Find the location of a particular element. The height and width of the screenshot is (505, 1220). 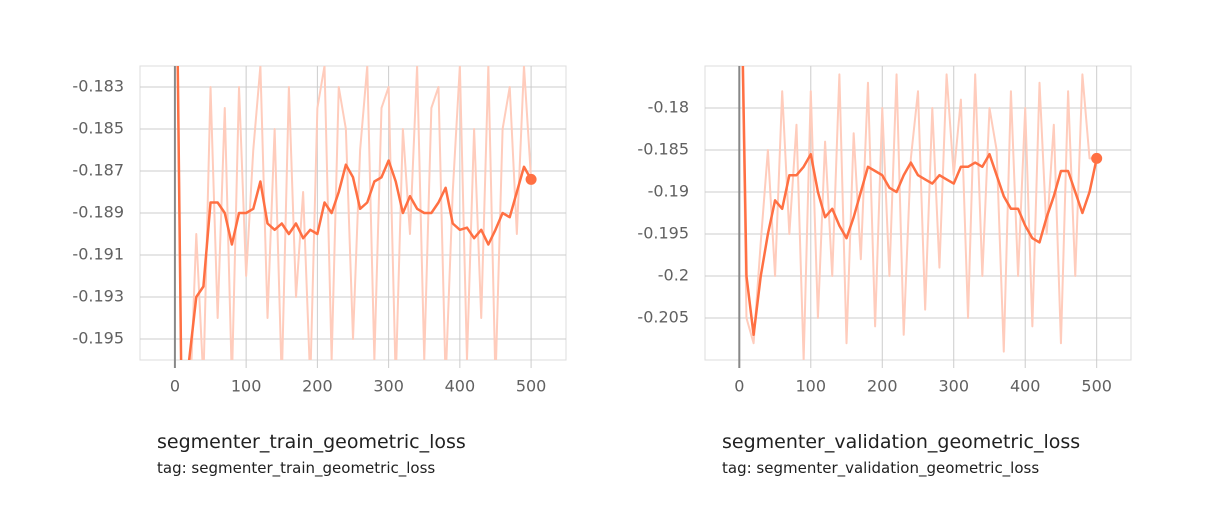

y-tick-label: -0.187 is located at coordinates (98, 170).